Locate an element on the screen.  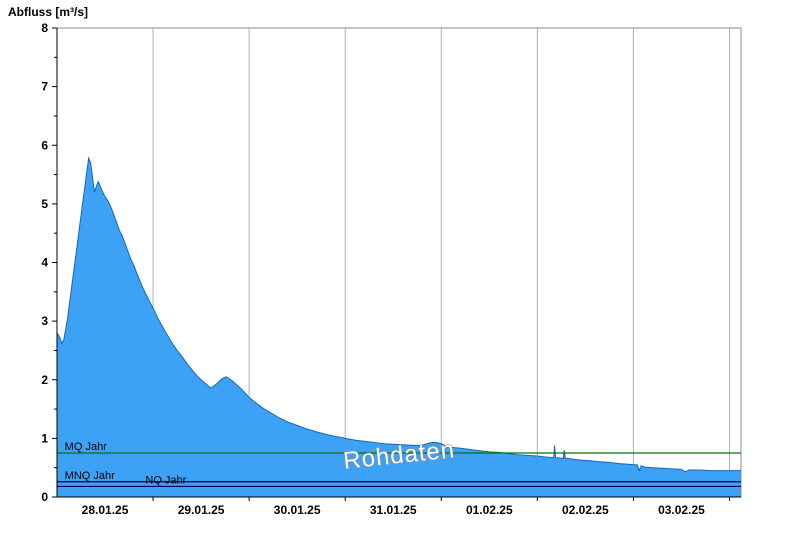
y-axis-label: 5 is located at coordinates (44, 204).